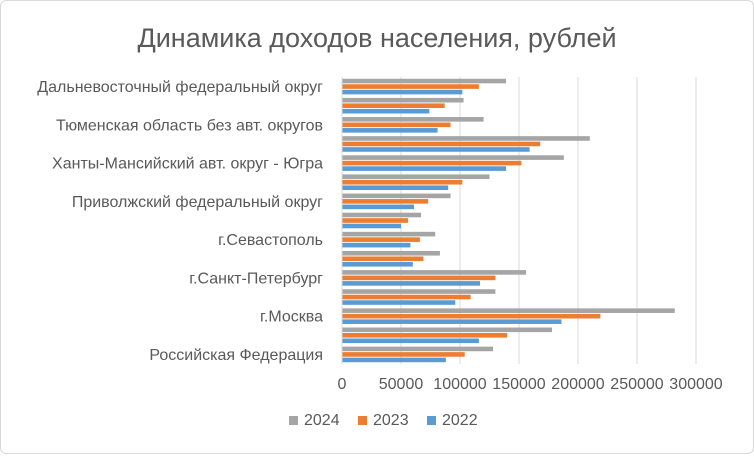 The height and width of the screenshot is (458, 754). I want to click on legend-item: 2024, so click(314, 420).